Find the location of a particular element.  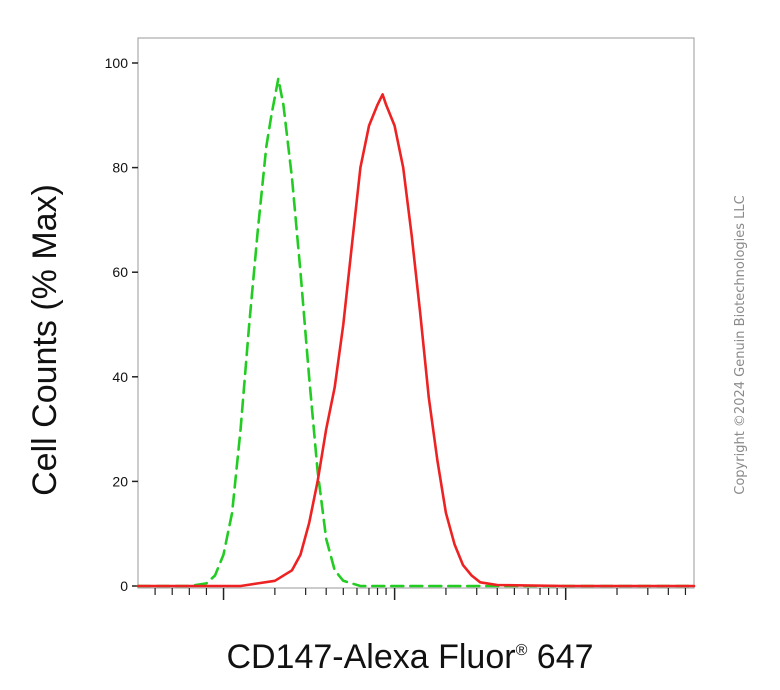

y-tick-label: 100 is located at coordinates (117, 63).